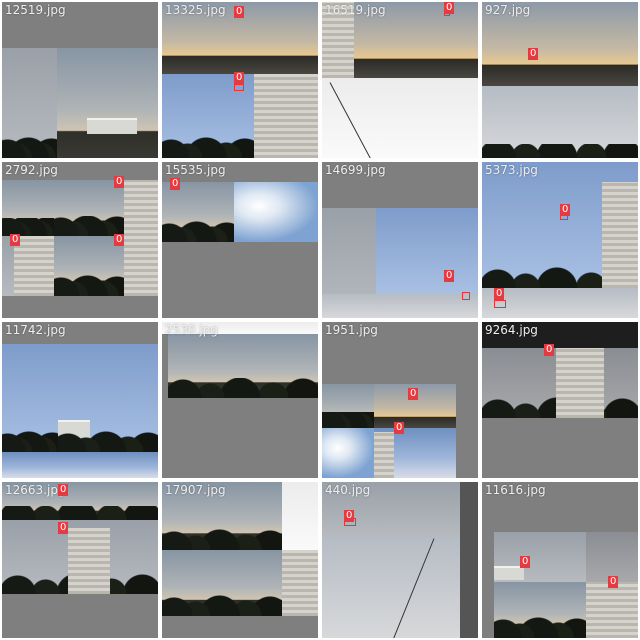  Describe the element at coordinates (195, 10) in the screenshot. I see `tile-filename: 13325.jpg` at that location.